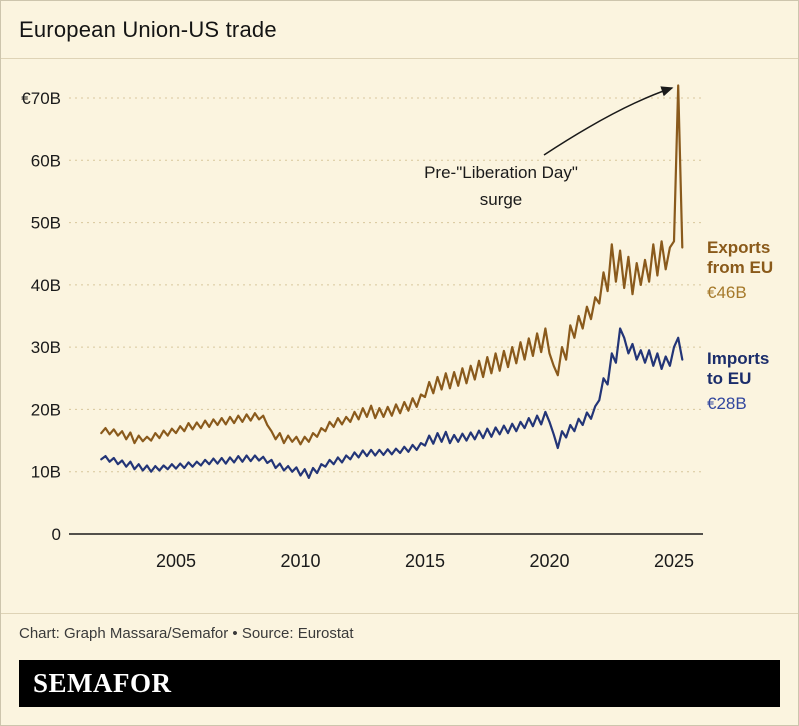 The image size is (799, 726). Describe the element at coordinates (399, 58) in the screenshot. I see `title-divider` at that location.